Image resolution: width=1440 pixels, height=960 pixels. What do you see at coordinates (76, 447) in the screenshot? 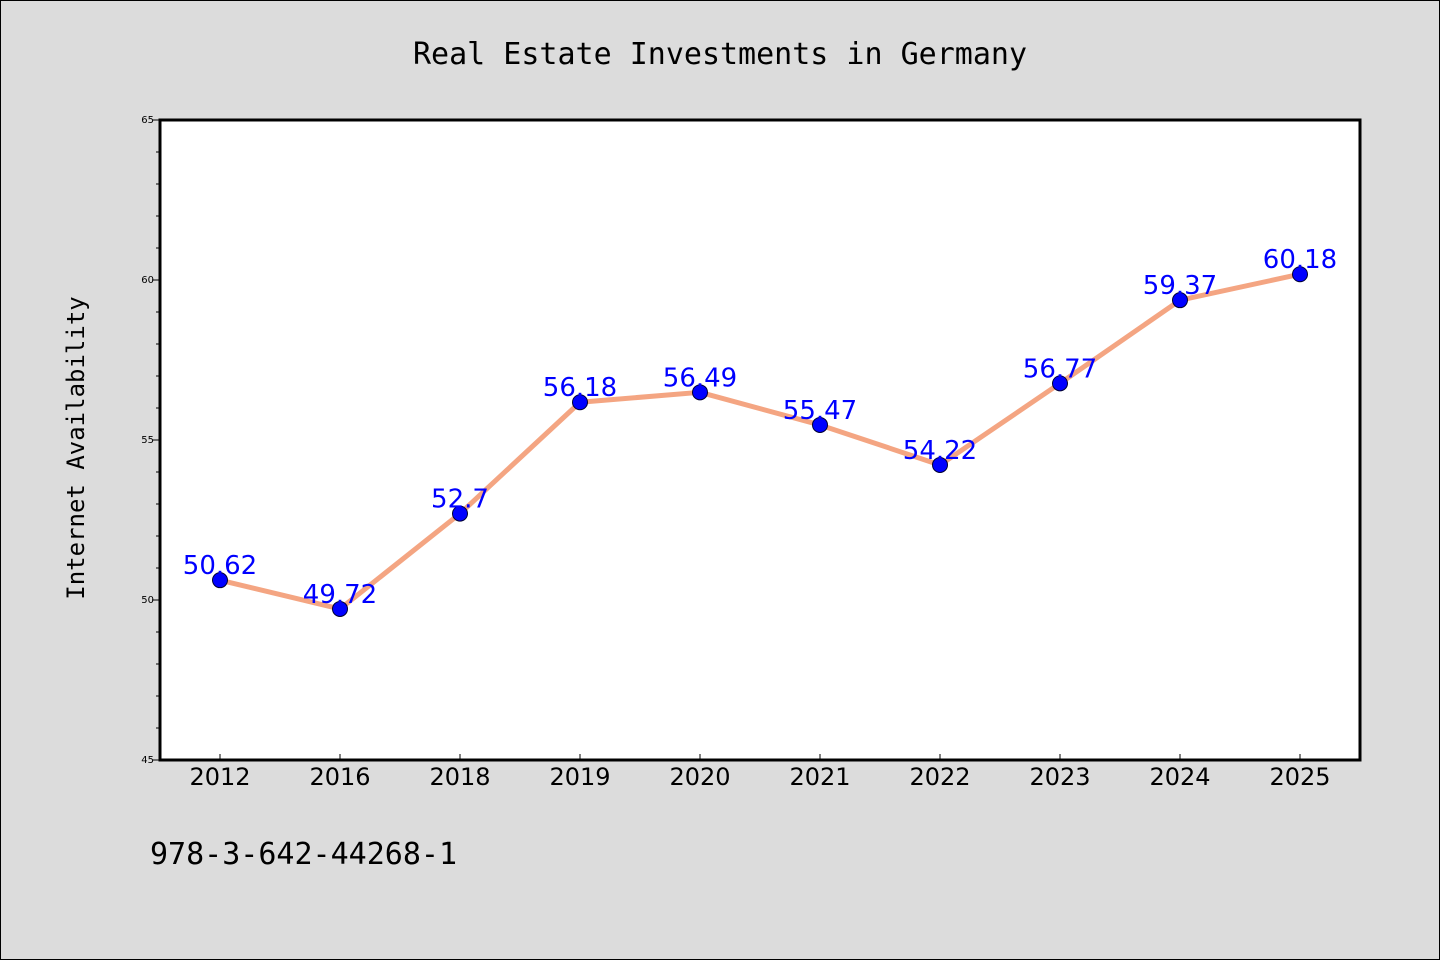
I see `y-axis-label: Internet Availability` at bounding box center [76, 447].